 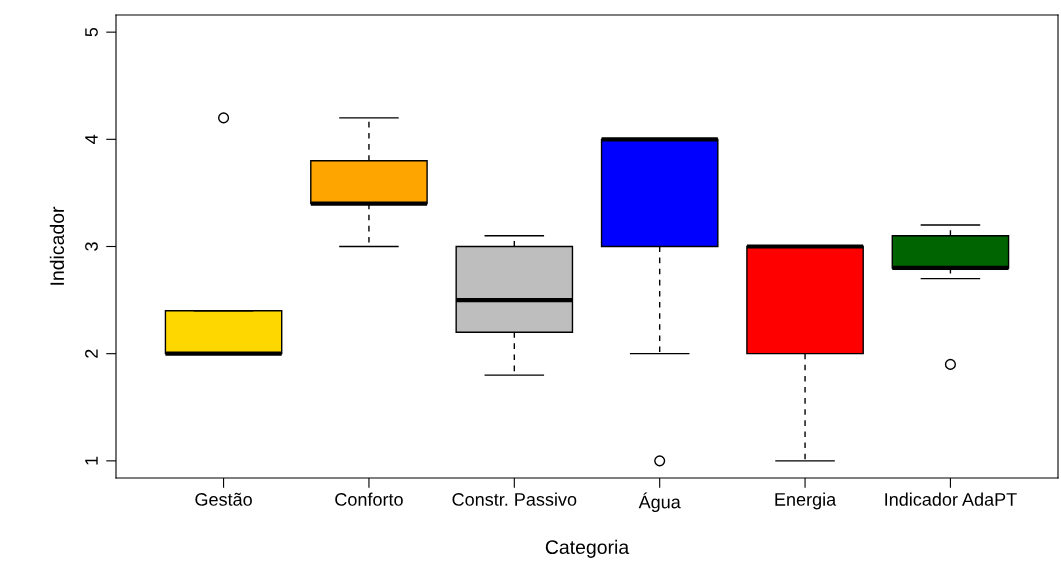 I want to click on x-tick-label: Água, so click(x=659, y=502).